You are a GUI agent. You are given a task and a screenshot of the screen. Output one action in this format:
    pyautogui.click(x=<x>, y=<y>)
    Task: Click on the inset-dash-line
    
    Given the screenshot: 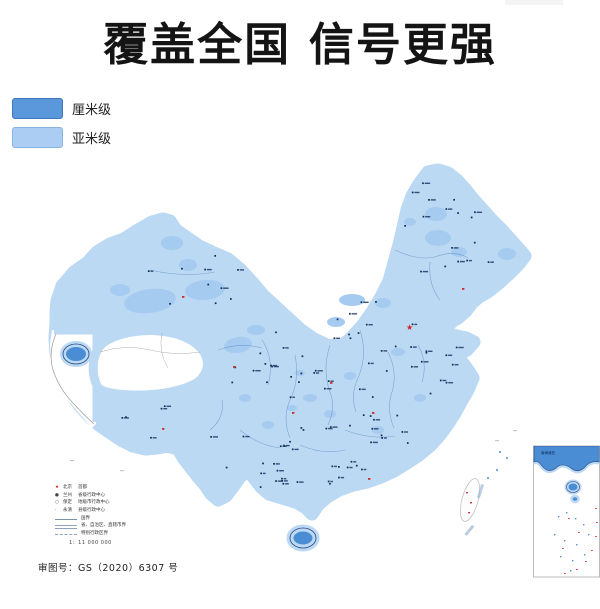 What is the action you would take?
    pyautogui.click(x=580, y=541)
    